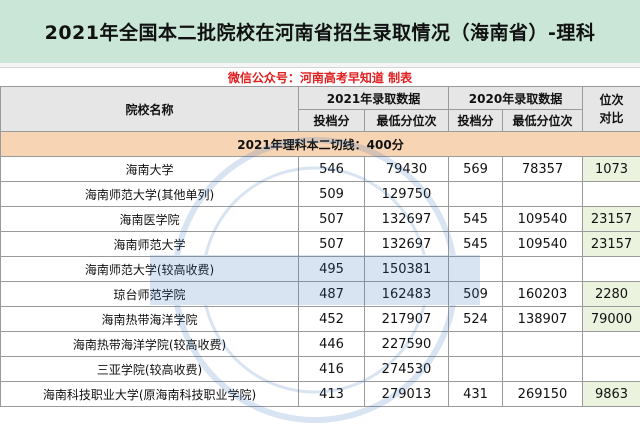 Image resolution: width=640 pixels, height=430 pixels. I want to click on score-2021-cell: 495, so click(332, 269).